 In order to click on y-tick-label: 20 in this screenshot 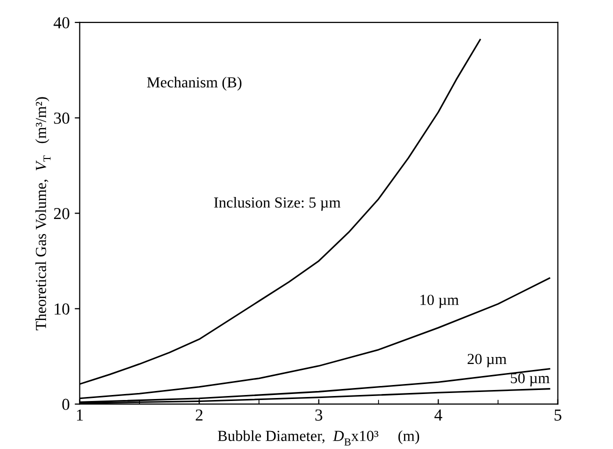, I will do `click(62, 214)`.